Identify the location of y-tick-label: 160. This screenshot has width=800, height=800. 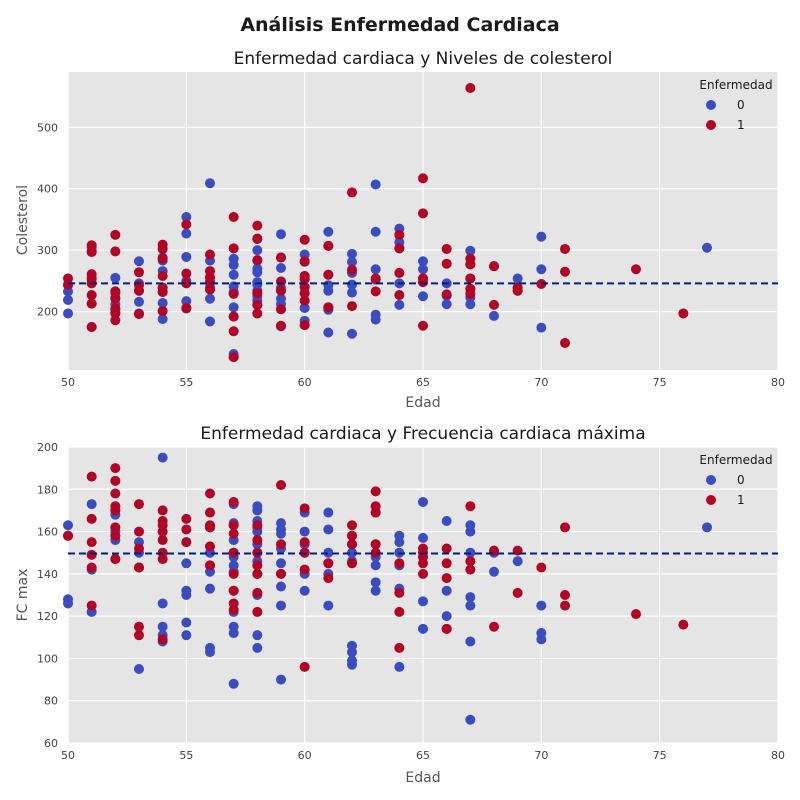
(47, 532).